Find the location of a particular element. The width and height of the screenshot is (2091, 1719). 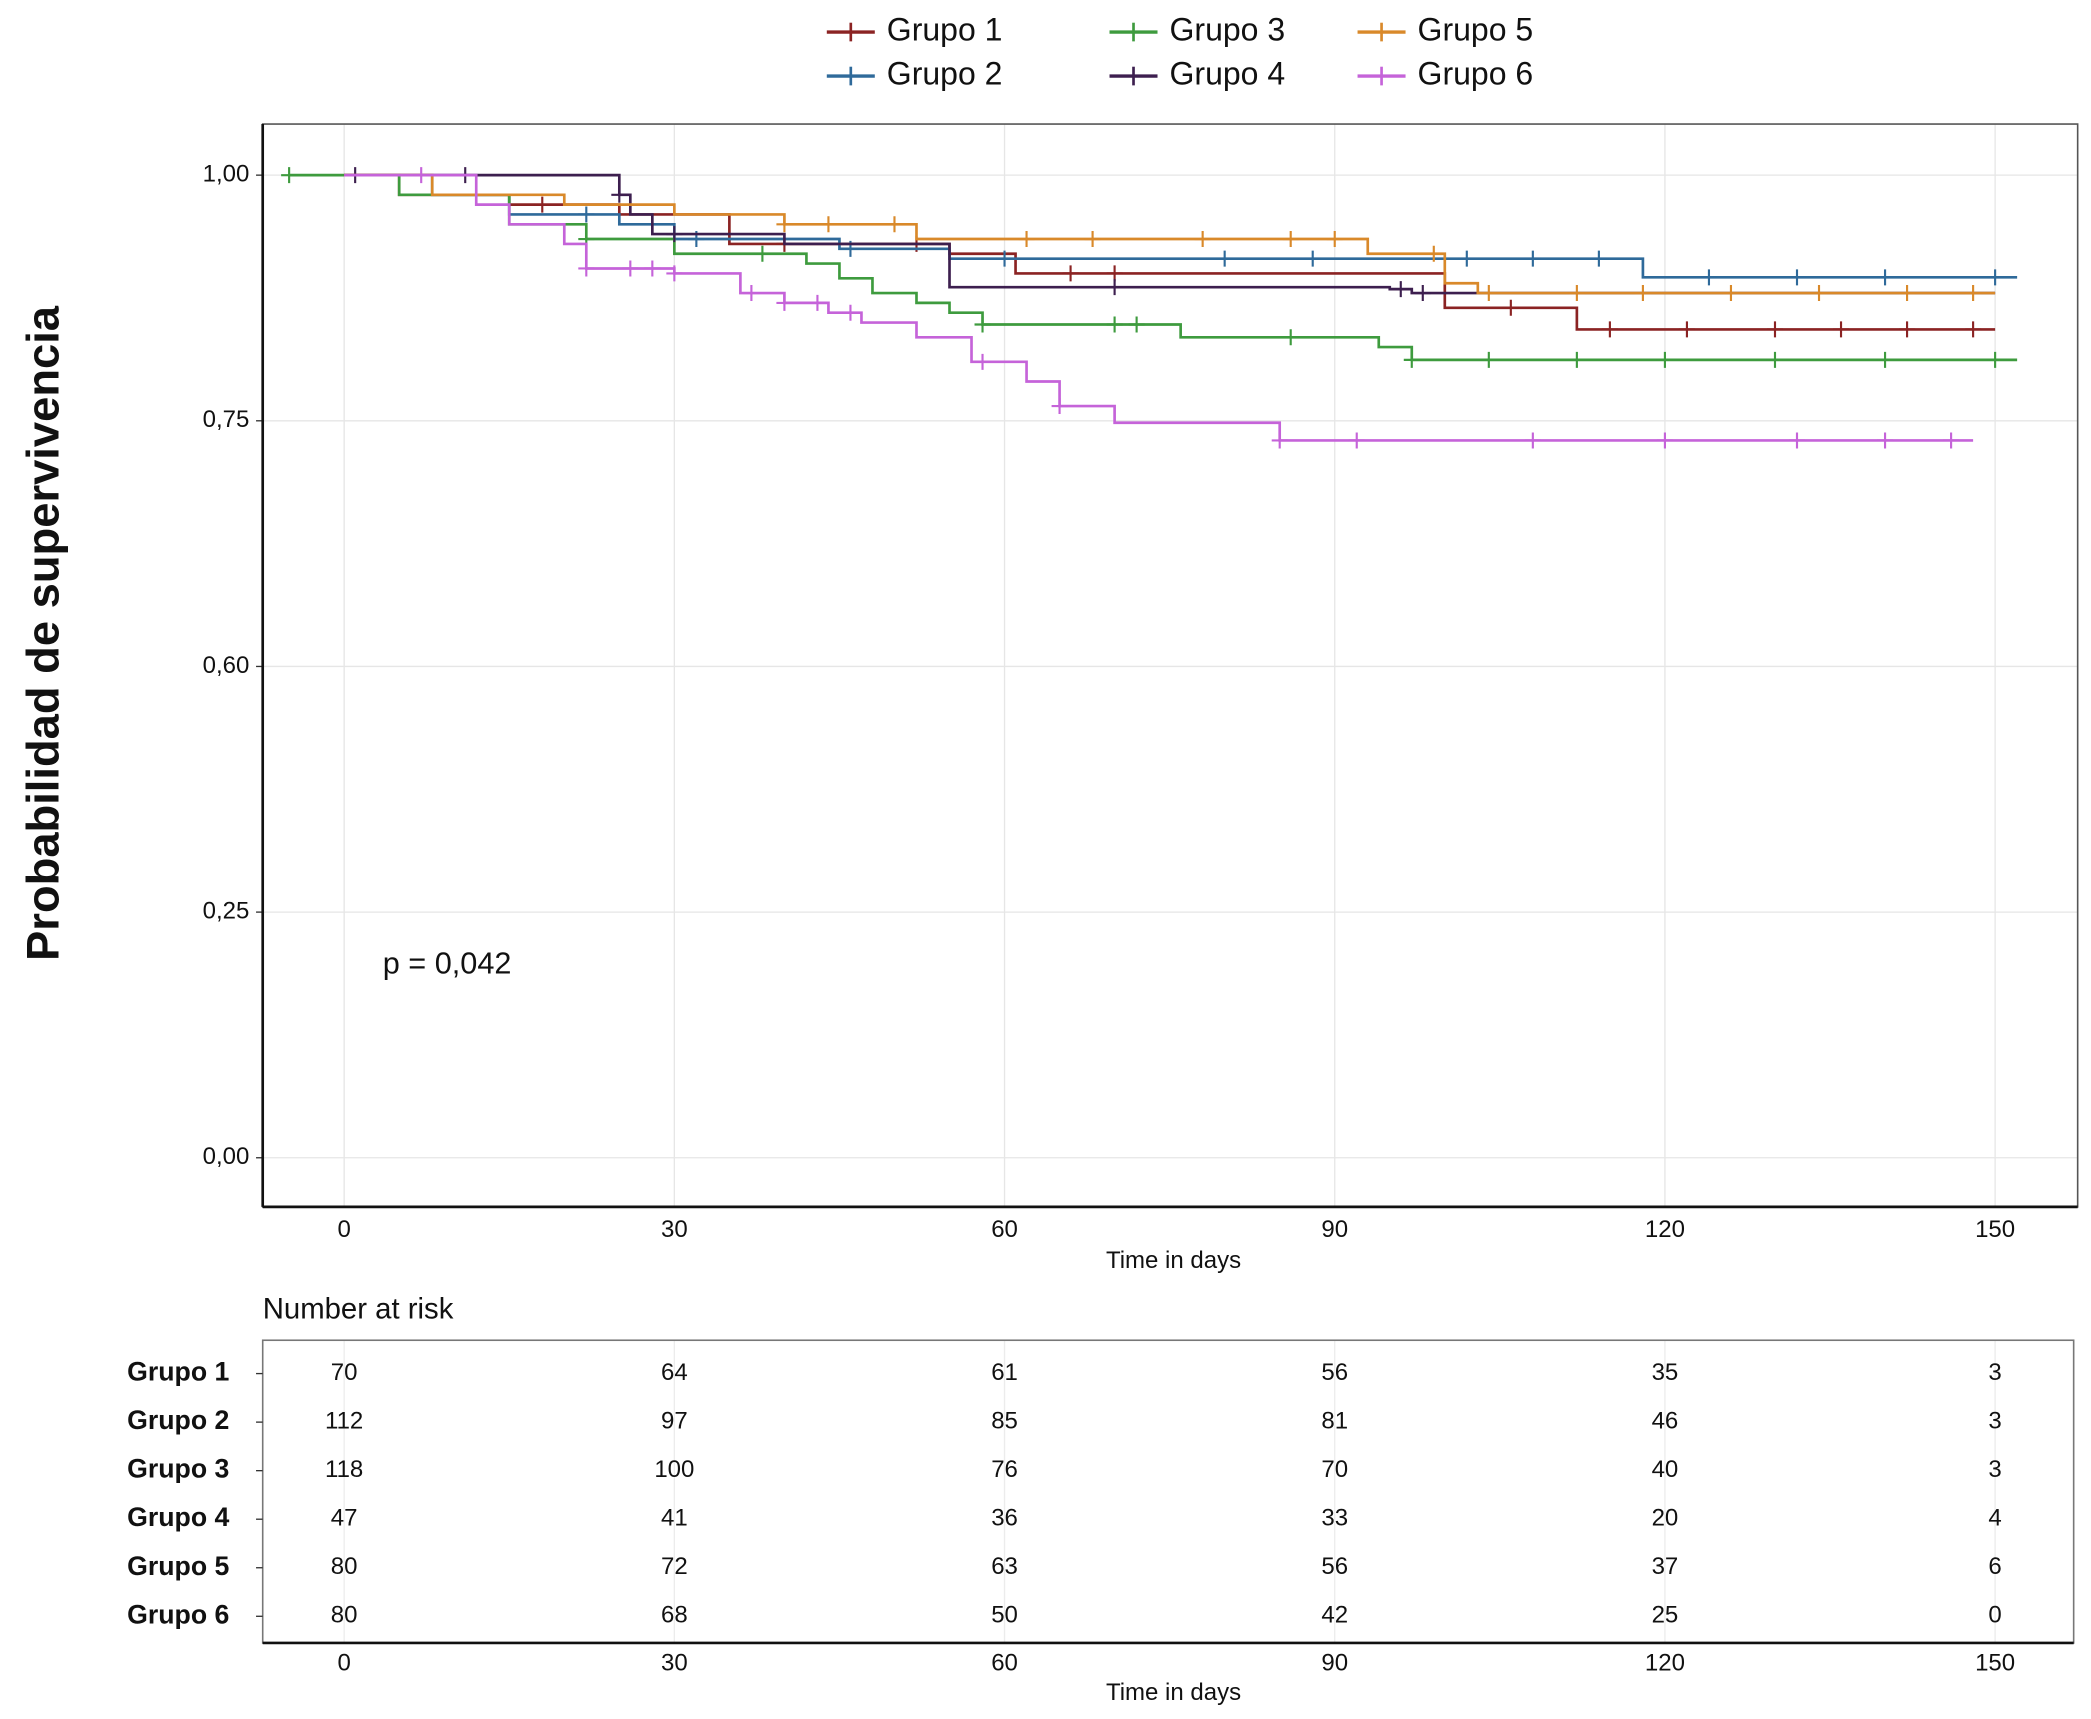

risk-count: 40 is located at coordinates (1665, 1469).